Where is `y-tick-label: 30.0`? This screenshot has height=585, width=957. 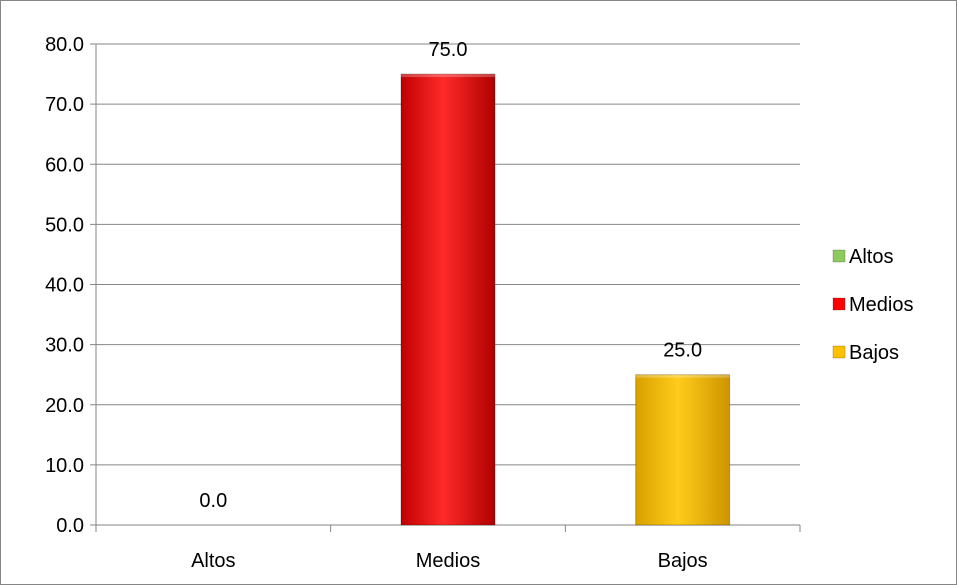
y-tick-label: 30.0 is located at coordinates (64, 346).